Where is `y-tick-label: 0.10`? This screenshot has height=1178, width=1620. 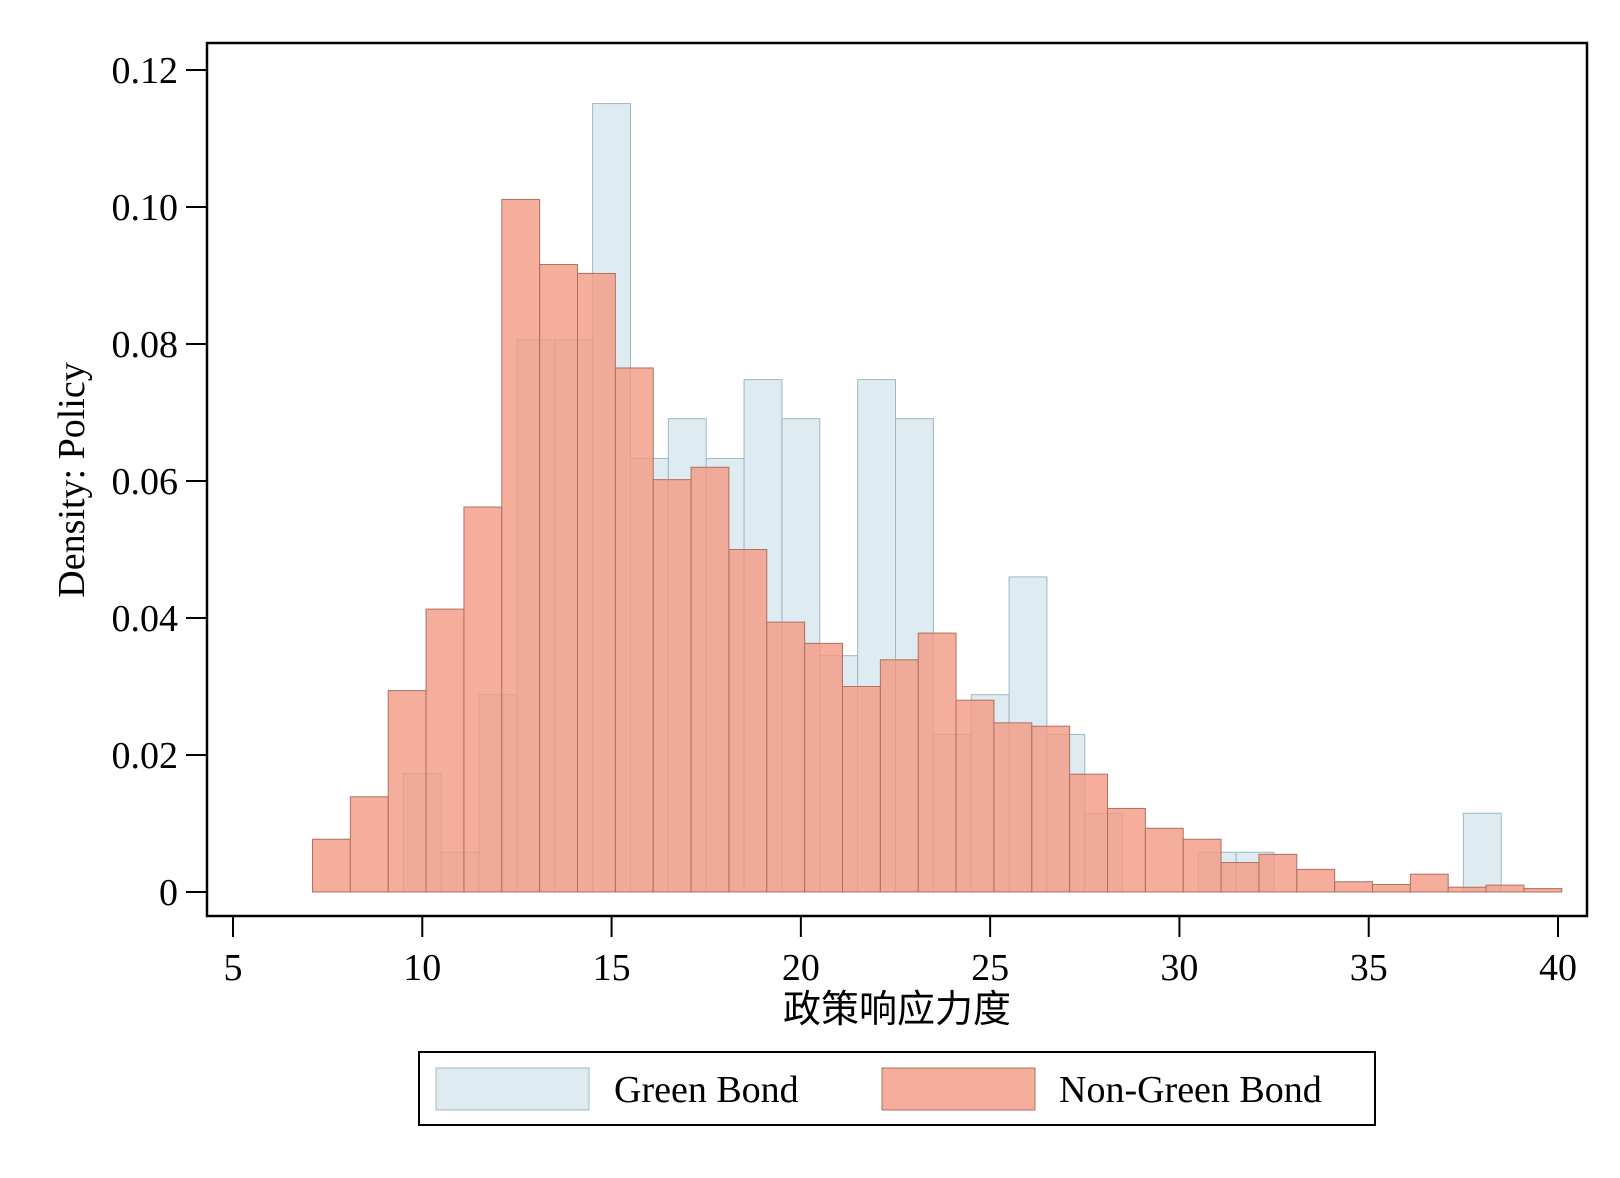
y-tick-label: 0.10 is located at coordinates (145, 208).